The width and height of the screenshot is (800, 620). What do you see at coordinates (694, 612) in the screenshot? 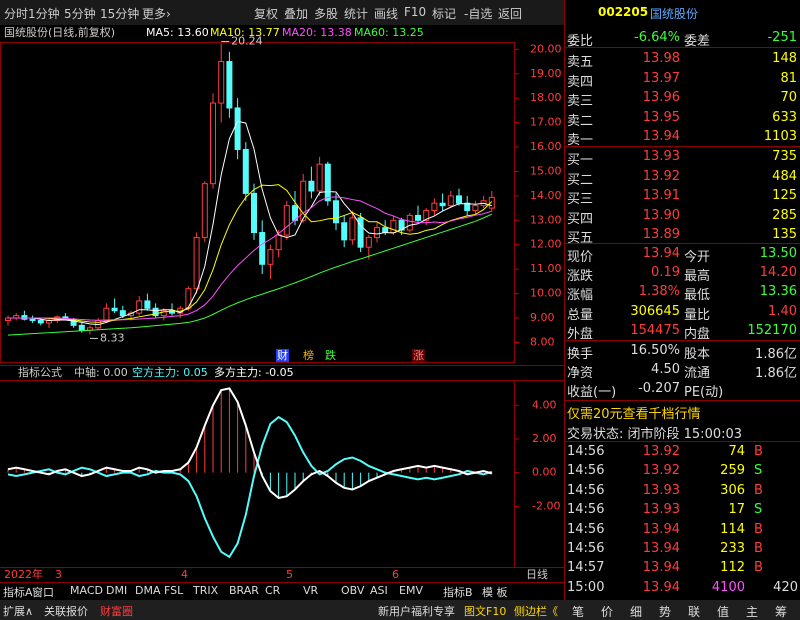
I see `side-icon: 联` at bounding box center [694, 612].